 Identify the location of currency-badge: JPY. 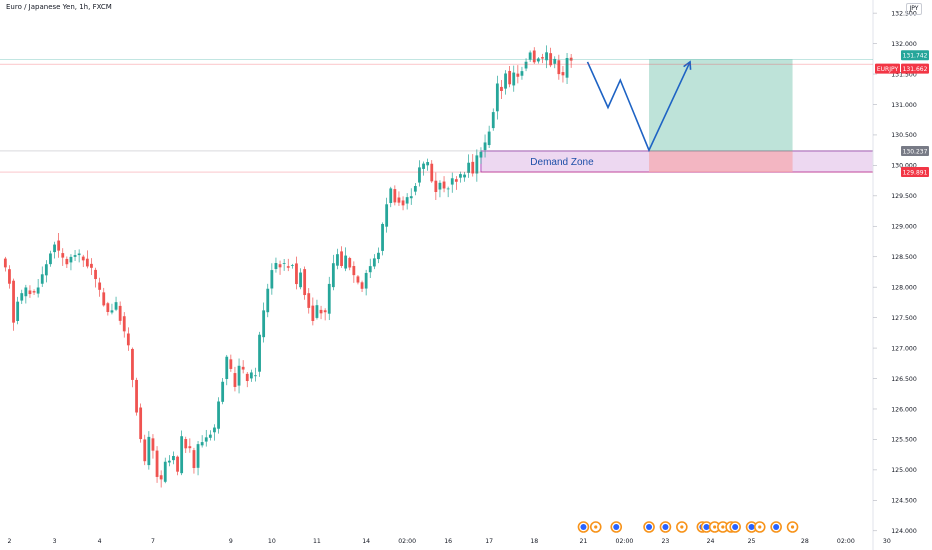
(914, 9).